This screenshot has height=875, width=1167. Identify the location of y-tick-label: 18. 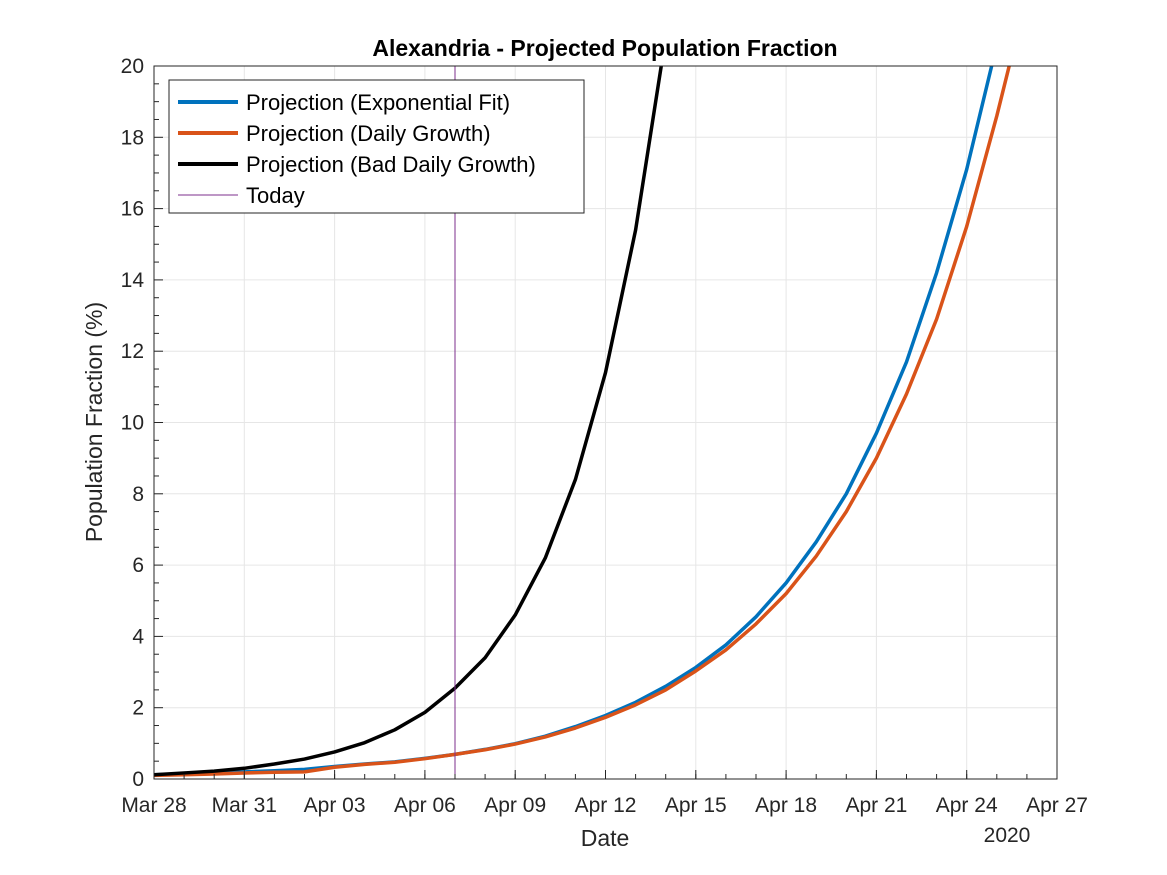
(132, 137).